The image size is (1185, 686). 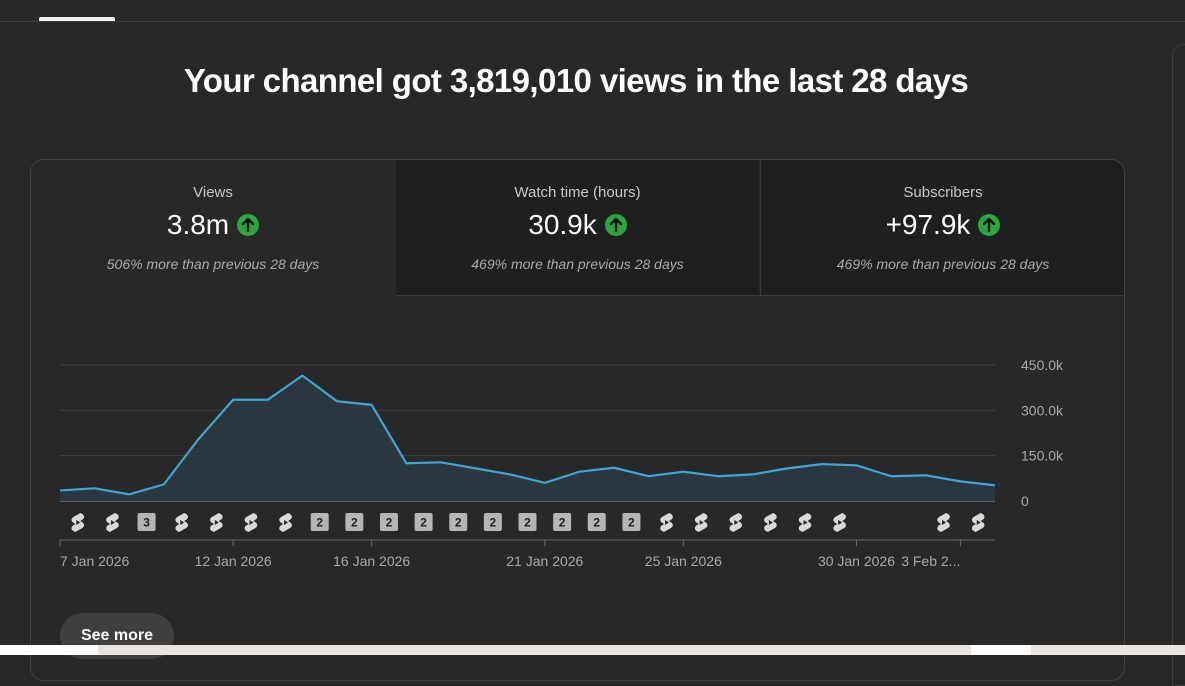 What do you see at coordinates (213, 192) in the screenshot?
I see `metric-label: Views` at bounding box center [213, 192].